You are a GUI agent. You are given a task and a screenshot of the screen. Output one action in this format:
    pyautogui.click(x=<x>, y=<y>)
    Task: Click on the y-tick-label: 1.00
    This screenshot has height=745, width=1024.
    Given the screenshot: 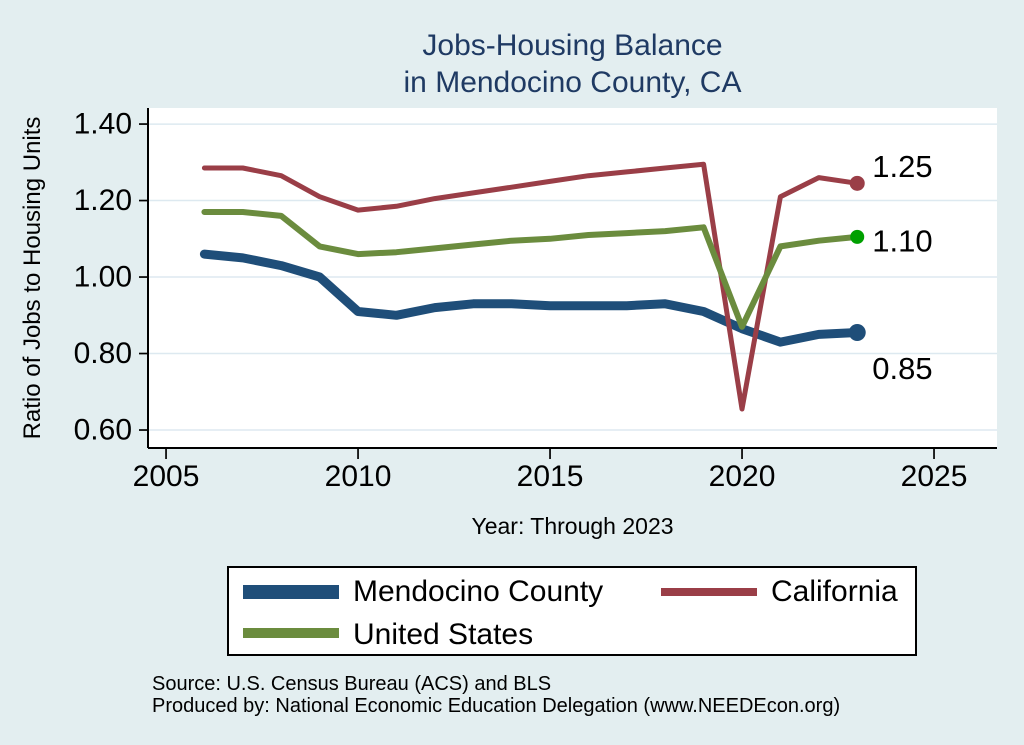 What is the action you would take?
    pyautogui.click(x=103, y=277)
    